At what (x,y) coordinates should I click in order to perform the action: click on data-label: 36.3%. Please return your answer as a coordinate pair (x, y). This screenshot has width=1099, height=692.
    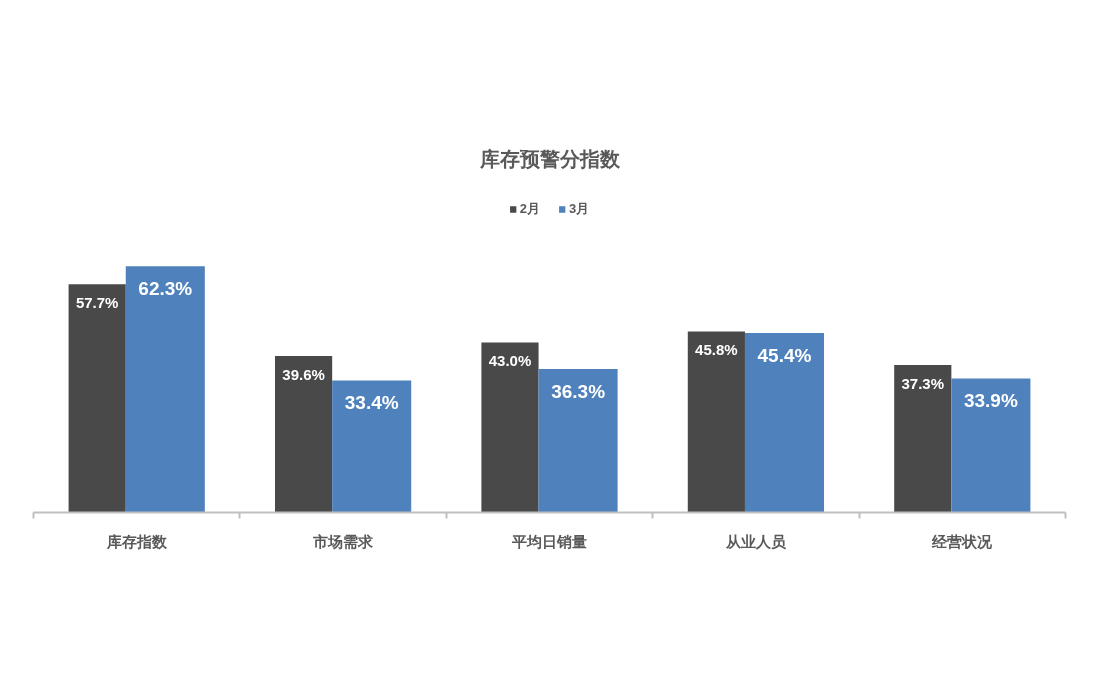
    Looking at the image, I should click on (578, 391).